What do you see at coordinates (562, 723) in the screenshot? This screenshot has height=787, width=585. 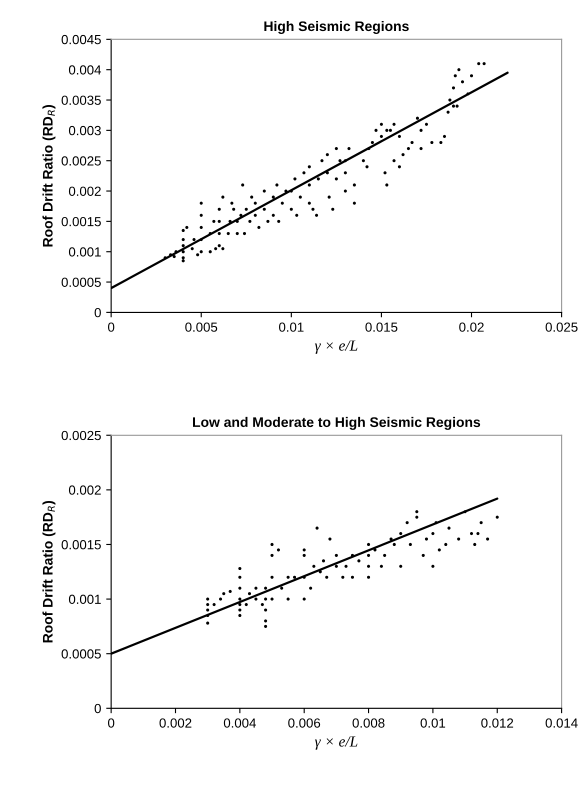 I see `x-tick-label: 0.014` at bounding box center [562, 723].